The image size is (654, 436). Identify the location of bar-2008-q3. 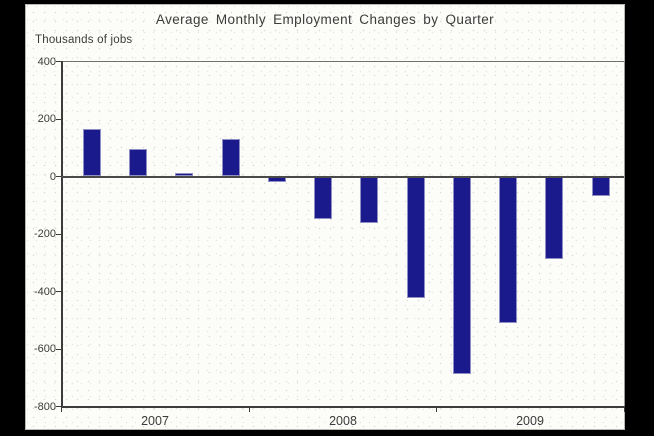
(369, 199).